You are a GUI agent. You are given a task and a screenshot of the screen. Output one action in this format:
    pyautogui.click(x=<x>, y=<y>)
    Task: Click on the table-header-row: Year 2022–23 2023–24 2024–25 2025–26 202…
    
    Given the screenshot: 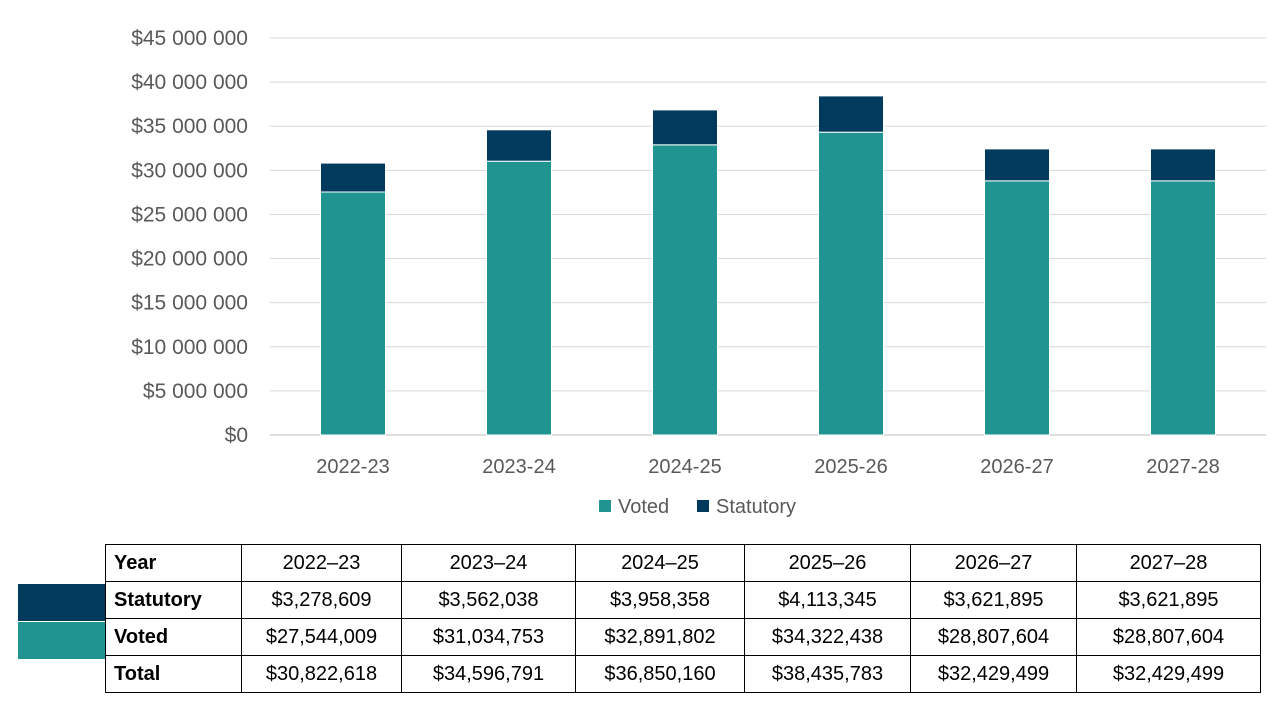 What is the action you would take?
    pyautogui.click(x=683, y=563)
    